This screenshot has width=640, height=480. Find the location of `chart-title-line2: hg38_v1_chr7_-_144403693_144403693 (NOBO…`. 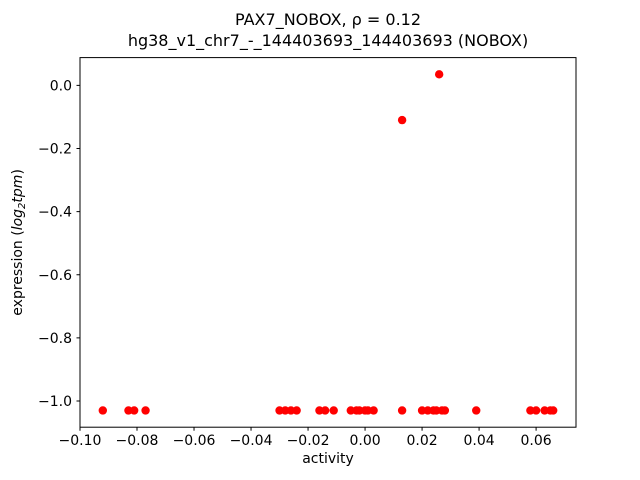

chart-title-line2: hg38_v1_chr7_-_144403693_144403693 (NOBO… is located at coordinates (328, 41).